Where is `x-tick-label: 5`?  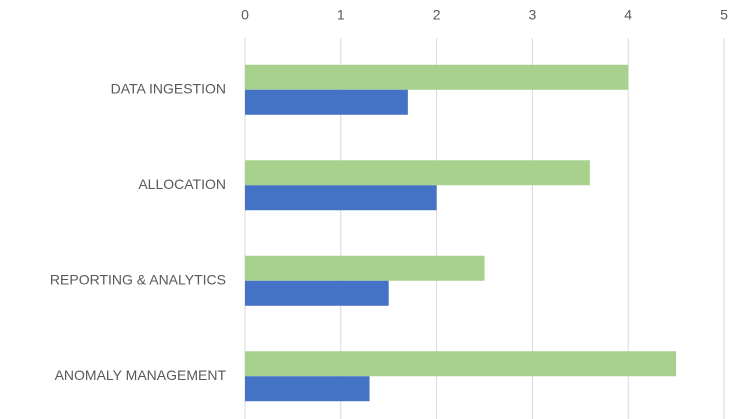 x-tick-label: 5 is located at coordinates (724, 15).